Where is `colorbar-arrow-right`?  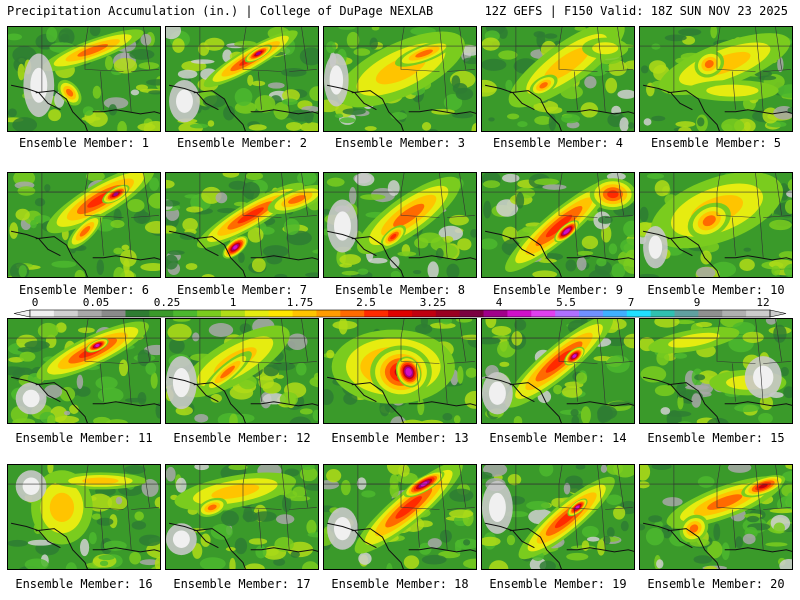 colorbar-arrow-right is located at coordinates (778, 313).